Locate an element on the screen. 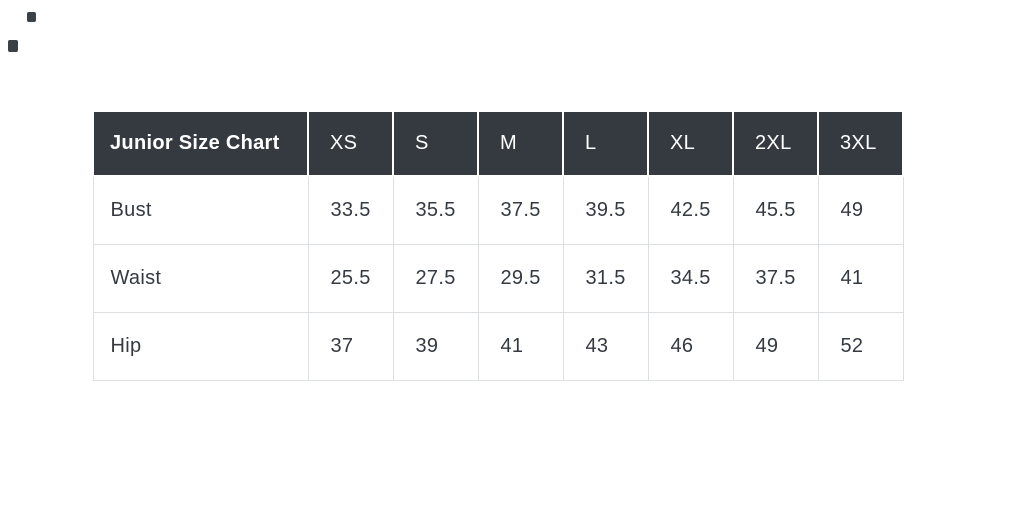 Image resolution: width=1009 pixels, height=522 pixels. cell-bust-m: 37.5 is located at coordinates (520, 210).